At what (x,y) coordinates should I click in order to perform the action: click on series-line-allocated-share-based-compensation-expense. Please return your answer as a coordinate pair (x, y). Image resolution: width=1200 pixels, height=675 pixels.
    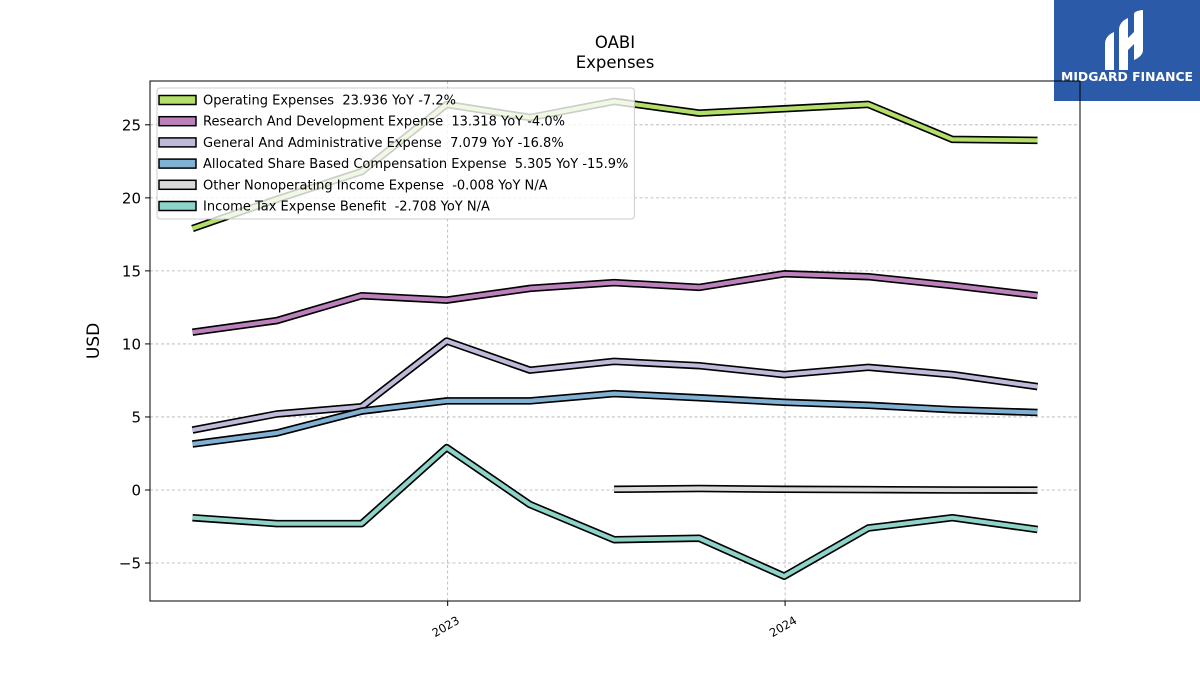
    Looking at the image, I should click on (615, 419).